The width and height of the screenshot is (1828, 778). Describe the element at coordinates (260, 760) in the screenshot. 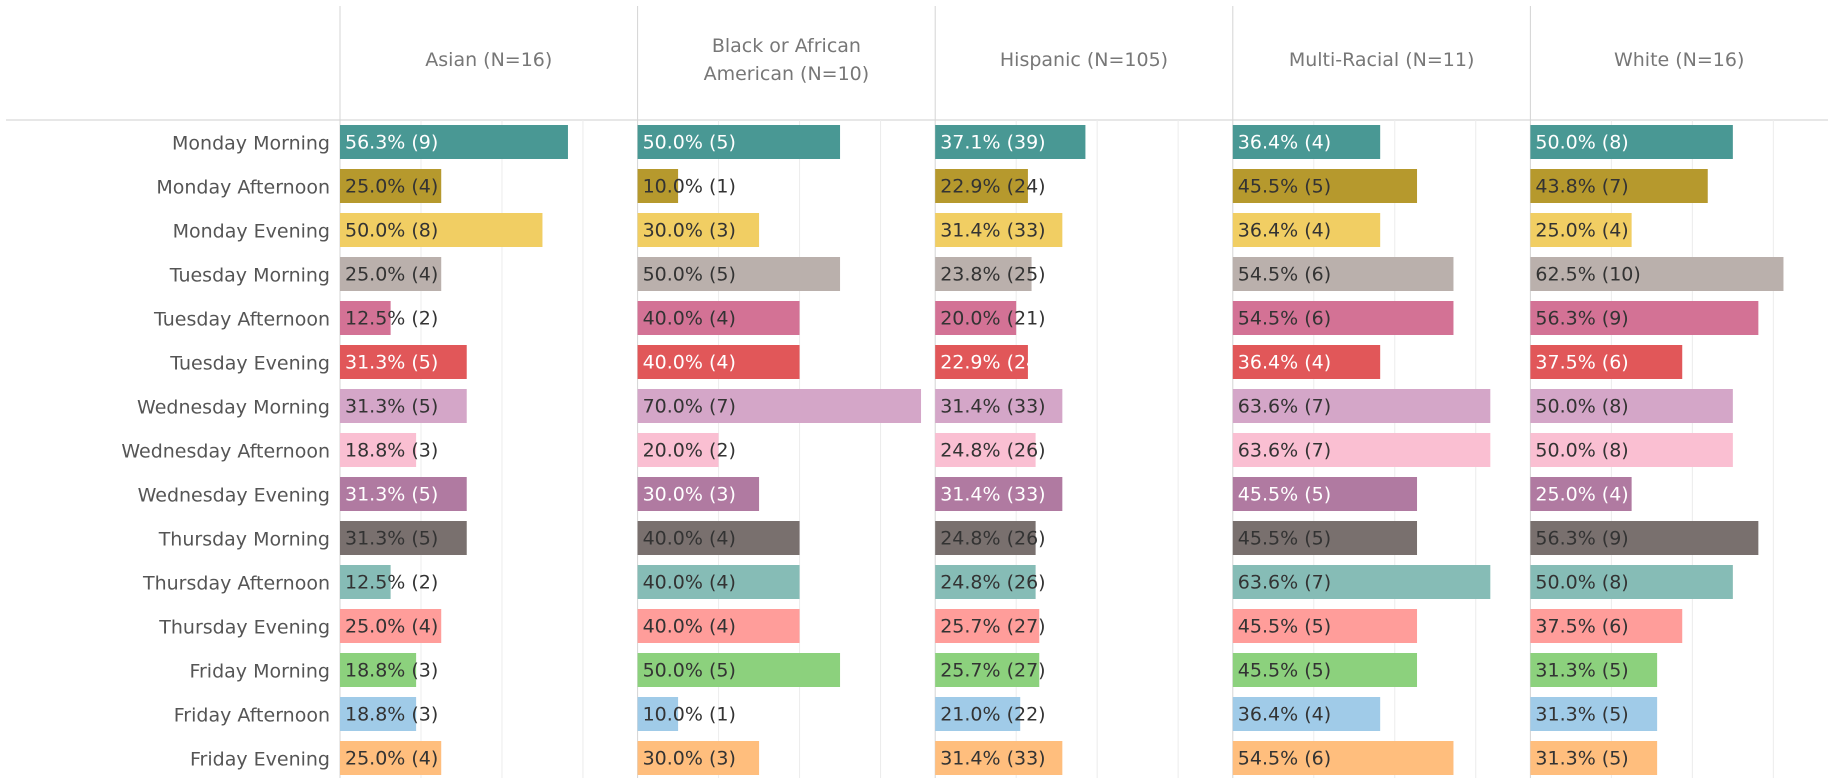

I see `y-tick-label: Friday Evening` at that location.